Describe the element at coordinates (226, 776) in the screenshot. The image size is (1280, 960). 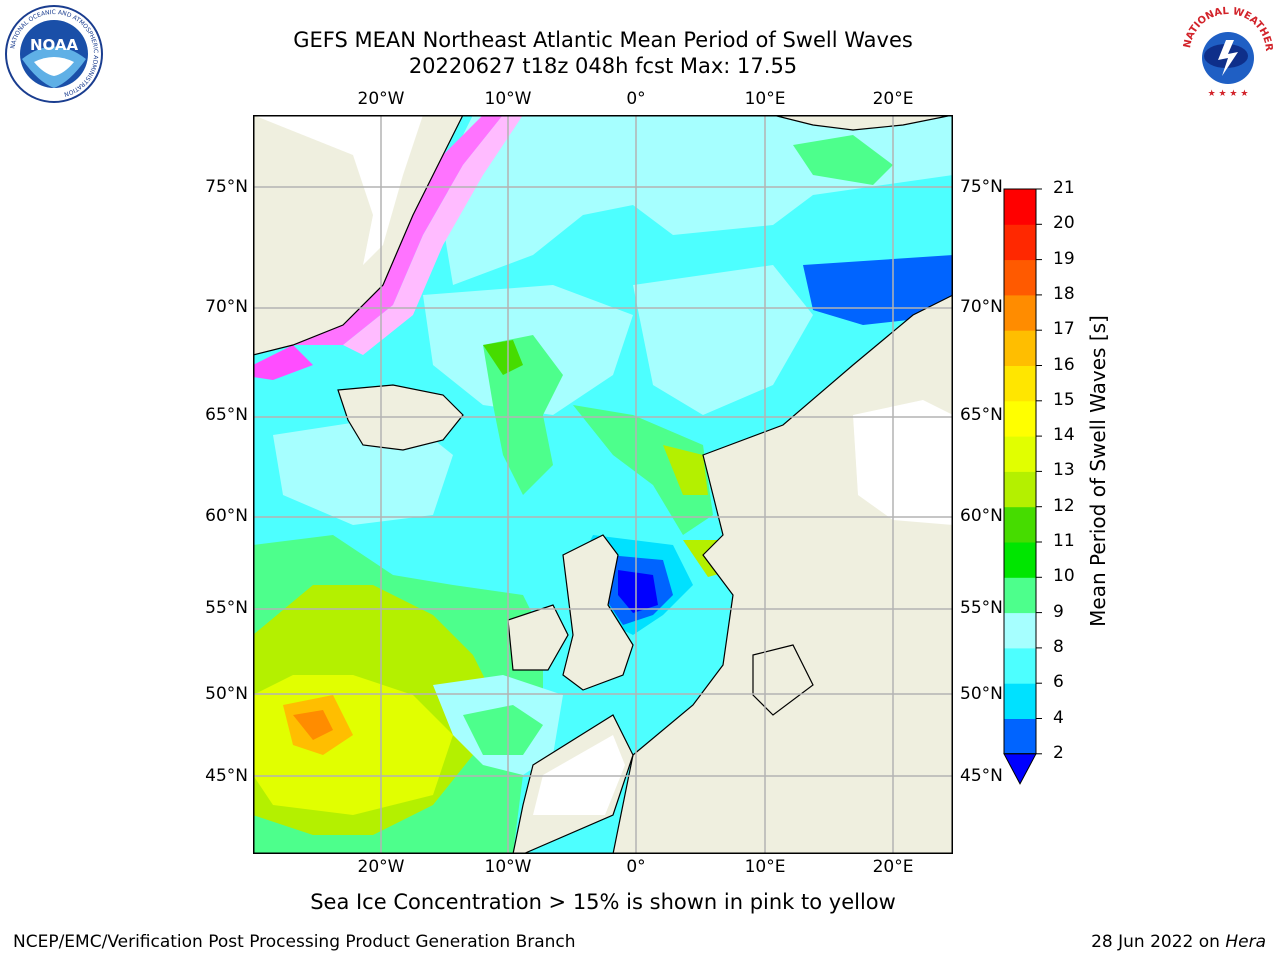
I see `lat-label-left-45n: 45°N` at that location.